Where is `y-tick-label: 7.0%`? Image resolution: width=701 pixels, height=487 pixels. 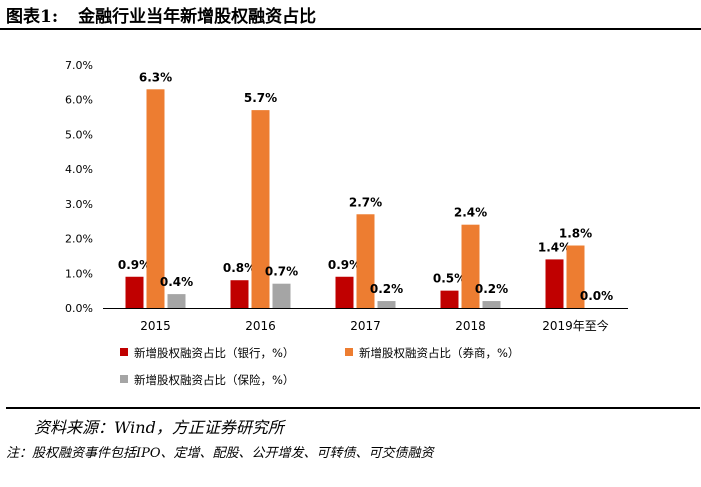 y-tick-label: 7.0% is located at coordinates (79, 65).